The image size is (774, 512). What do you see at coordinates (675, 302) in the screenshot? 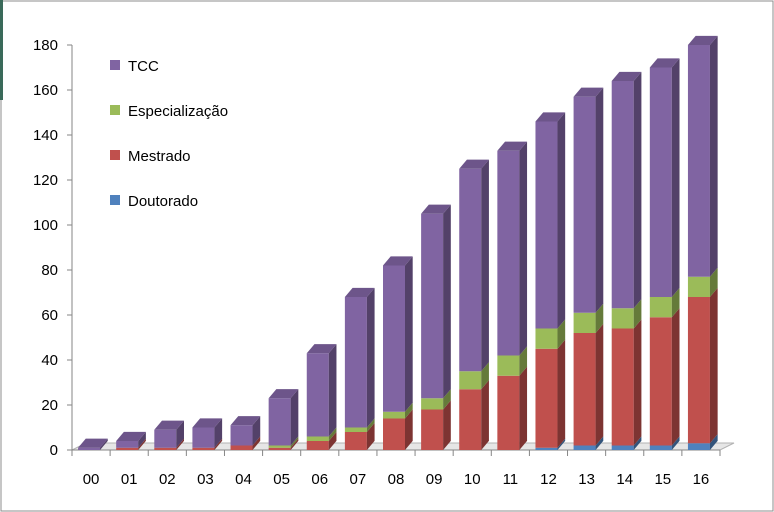
I see `bar-15-especialização-side` at bounding box center [675, 302].